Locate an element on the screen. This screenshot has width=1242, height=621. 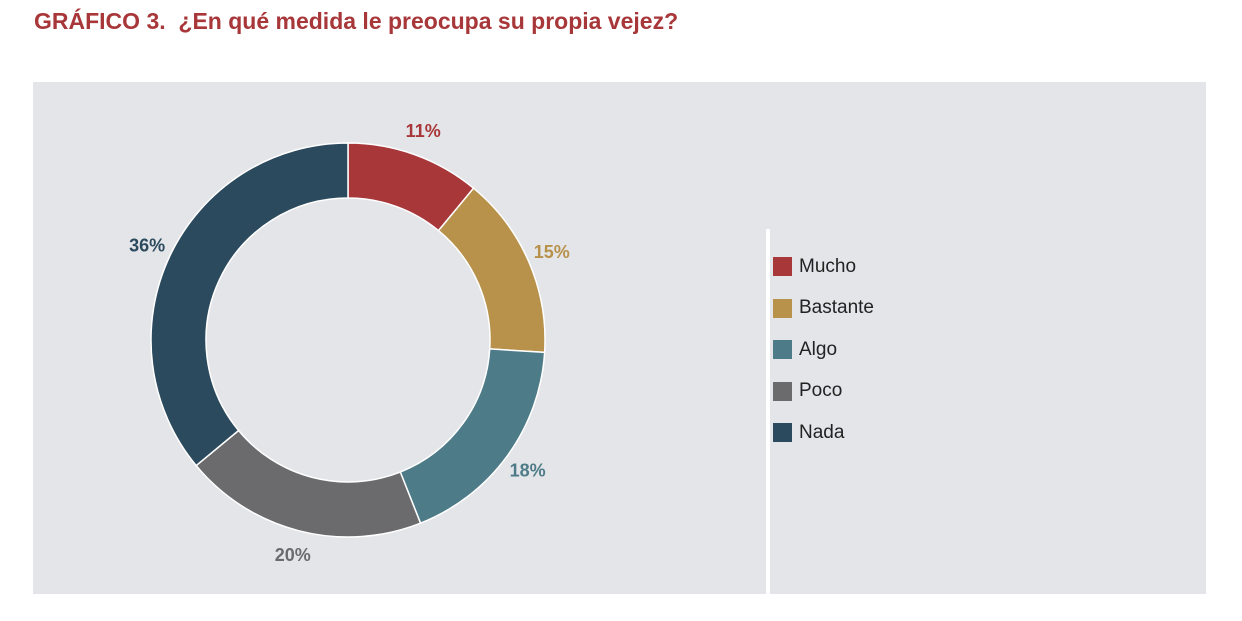
legend-item-poco: Poco is located at coordinates (823, 392).